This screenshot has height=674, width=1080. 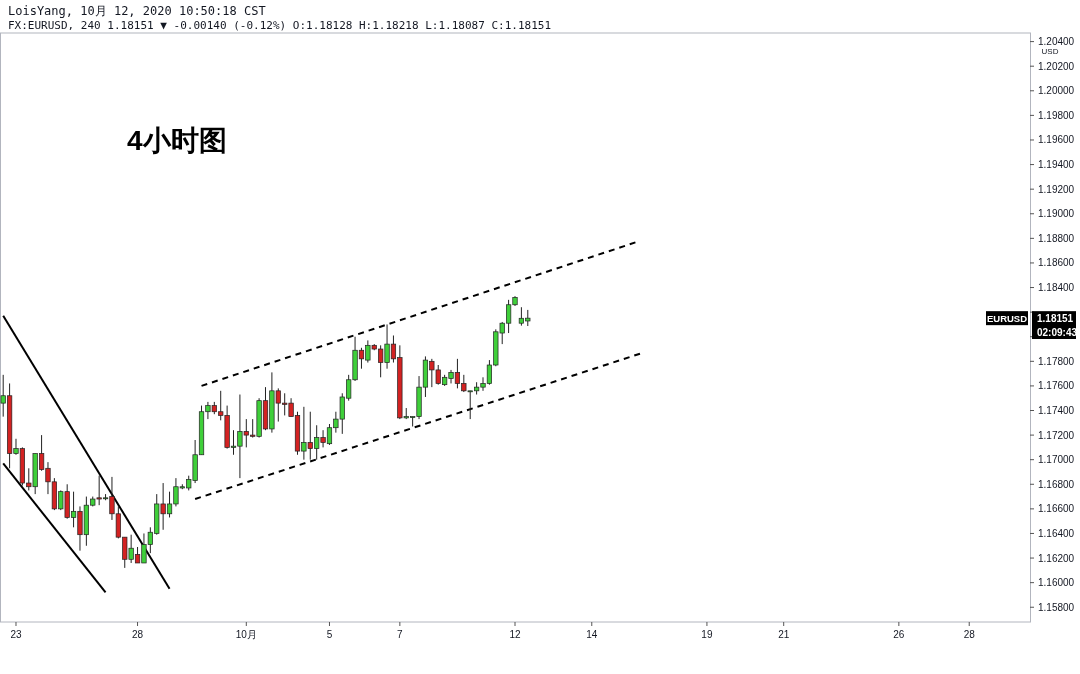 I want to click on text: 02:09:43, so click(x=1057, y=332).